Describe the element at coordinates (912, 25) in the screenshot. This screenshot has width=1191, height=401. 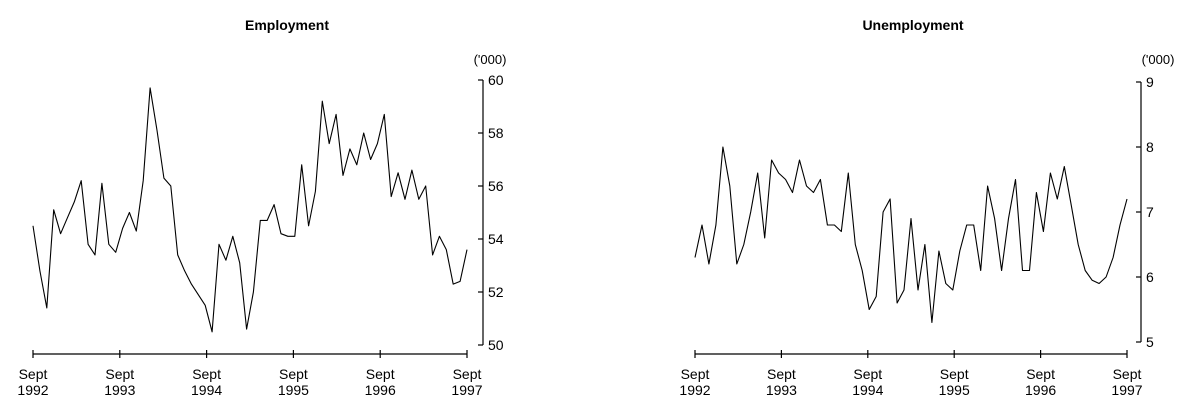
I see `chart-title: Unemployment` at that location.